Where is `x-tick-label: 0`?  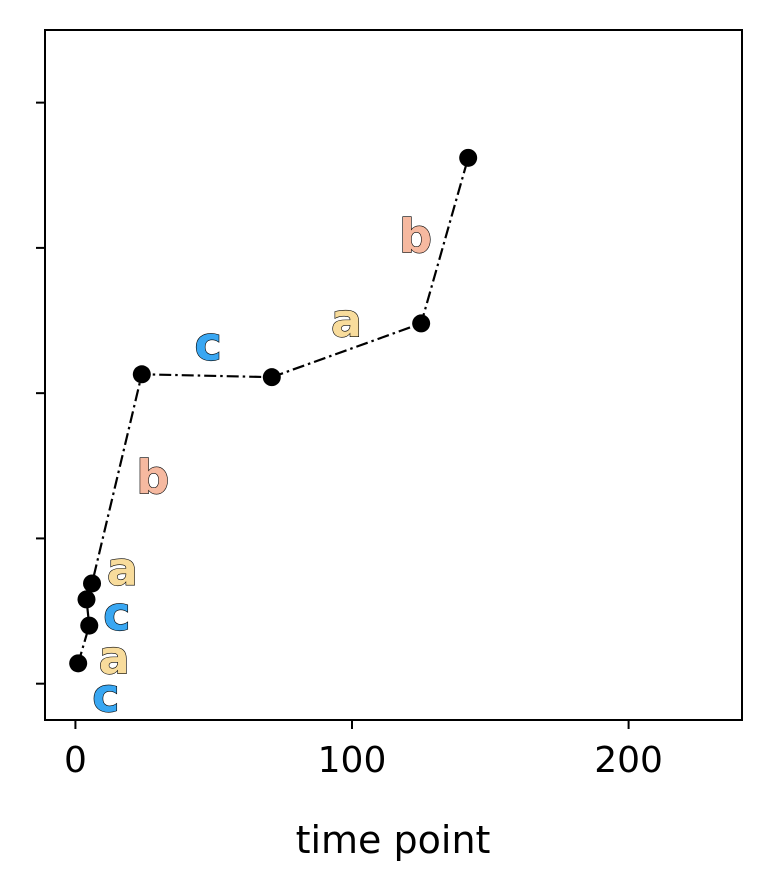
x-tick-label: 0 is located at coordinates (75, 760).